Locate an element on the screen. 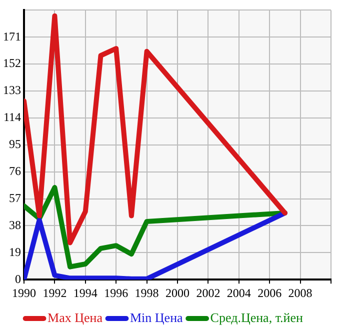  y-tick-label: 76 is located at coordinates (15, 171).